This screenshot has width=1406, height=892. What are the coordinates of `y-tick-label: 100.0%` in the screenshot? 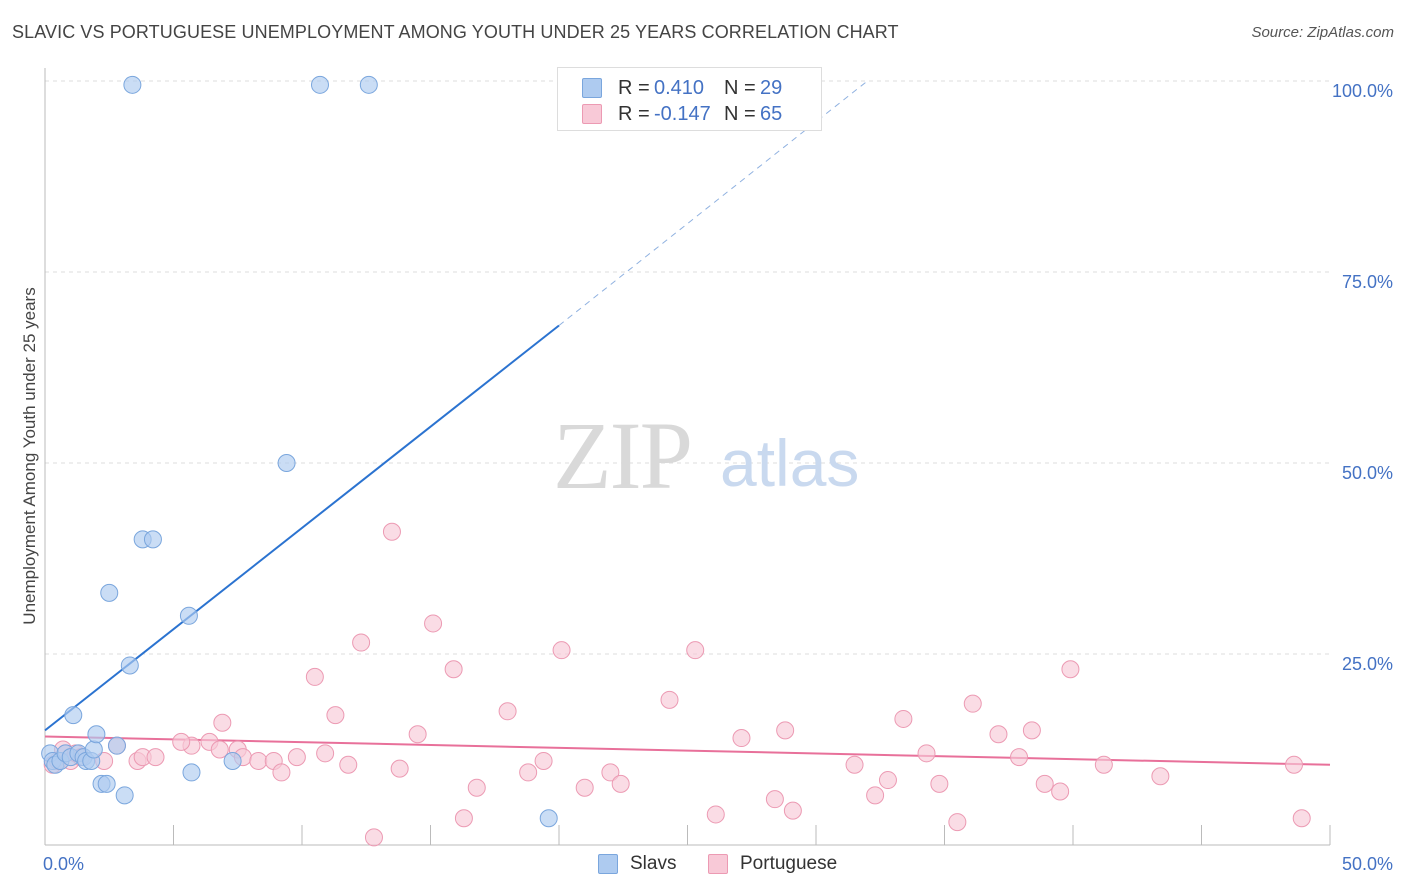 It's located at (1362, 91).